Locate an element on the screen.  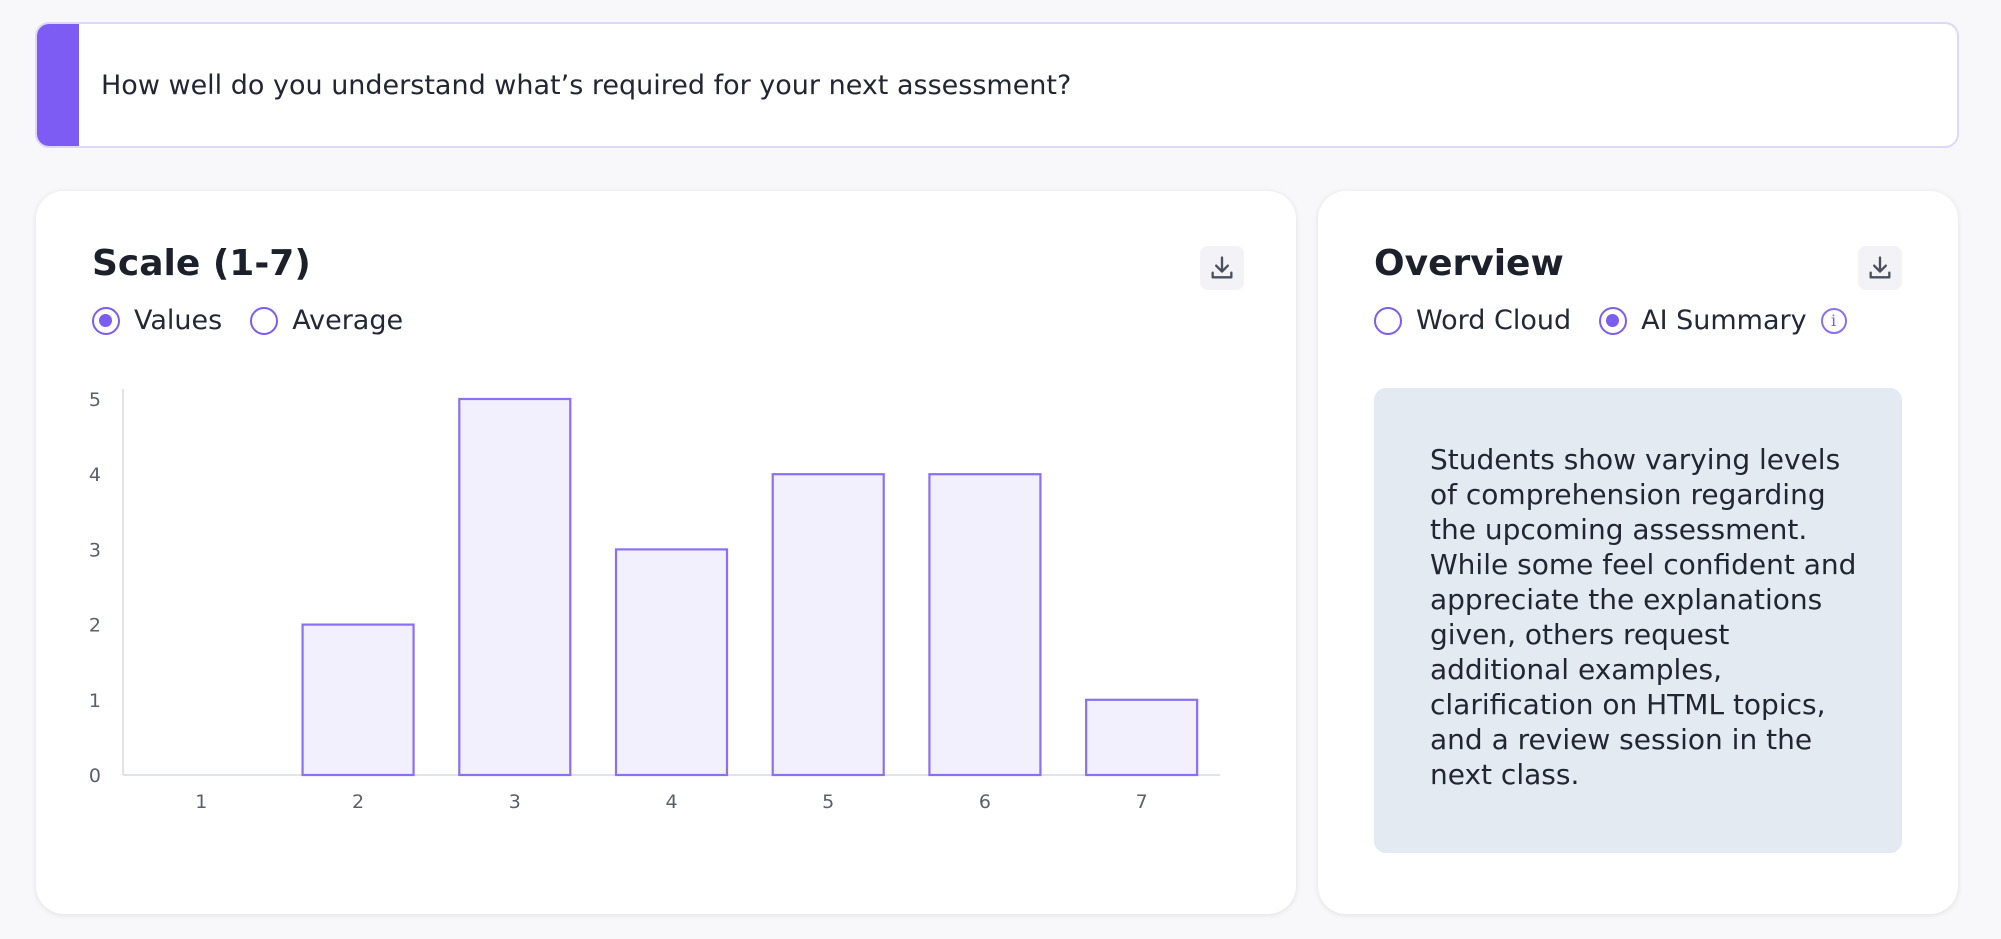
y-tick-label: 5 is located at coordinates (95, 400).